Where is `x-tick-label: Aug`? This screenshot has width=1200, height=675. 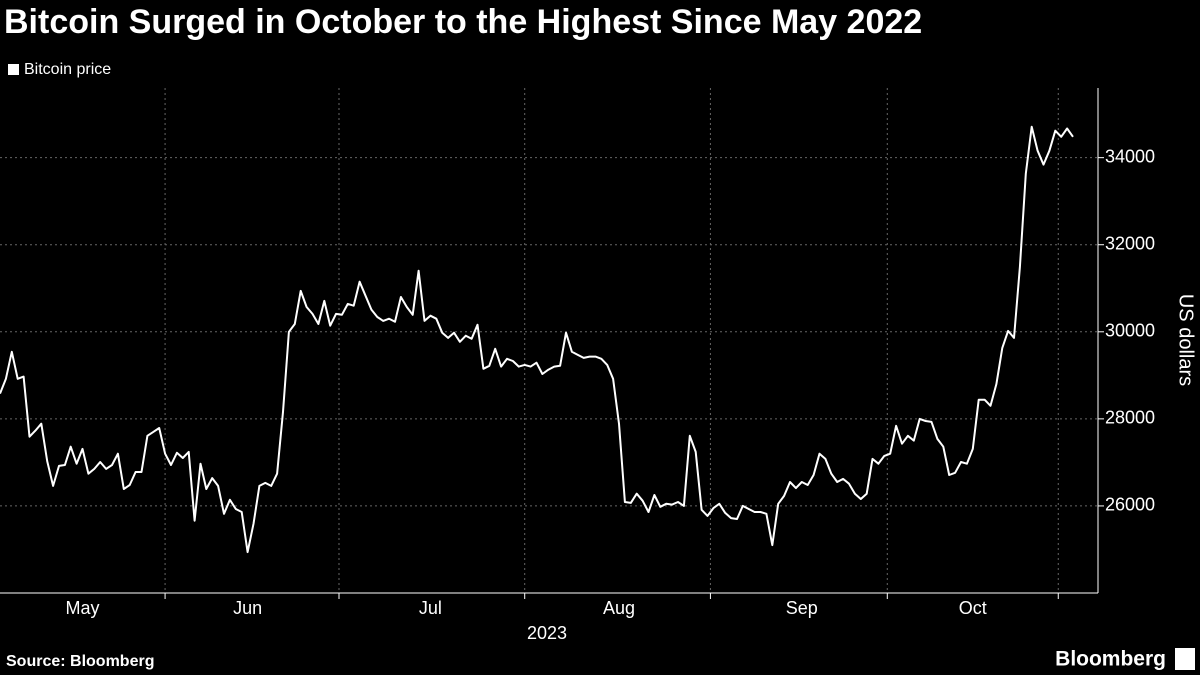
x-tick-label: Aug is located at coordinates (619, 608).